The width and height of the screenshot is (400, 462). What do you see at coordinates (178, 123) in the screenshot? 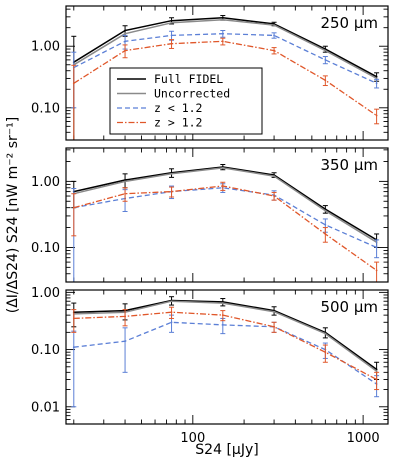
I see `legend-label-zhigh: z > 1.2` at bounding box center [178, 123].